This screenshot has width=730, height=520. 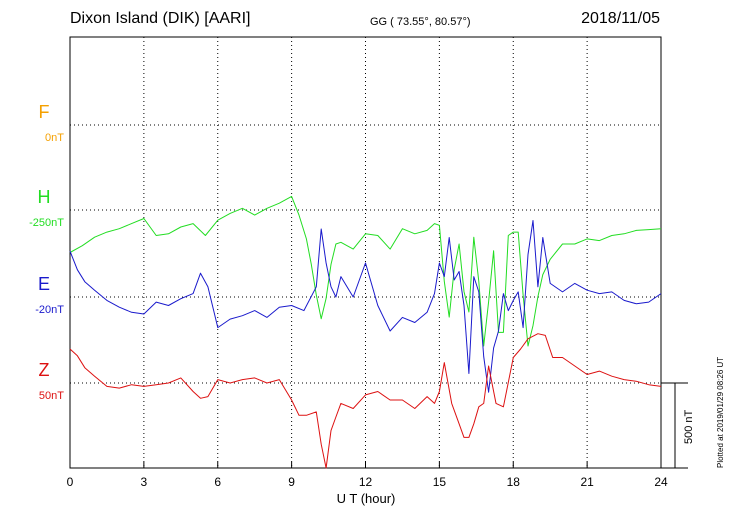 I want to click on observation-date: 2018/11/05, so click(x=620, y=18).